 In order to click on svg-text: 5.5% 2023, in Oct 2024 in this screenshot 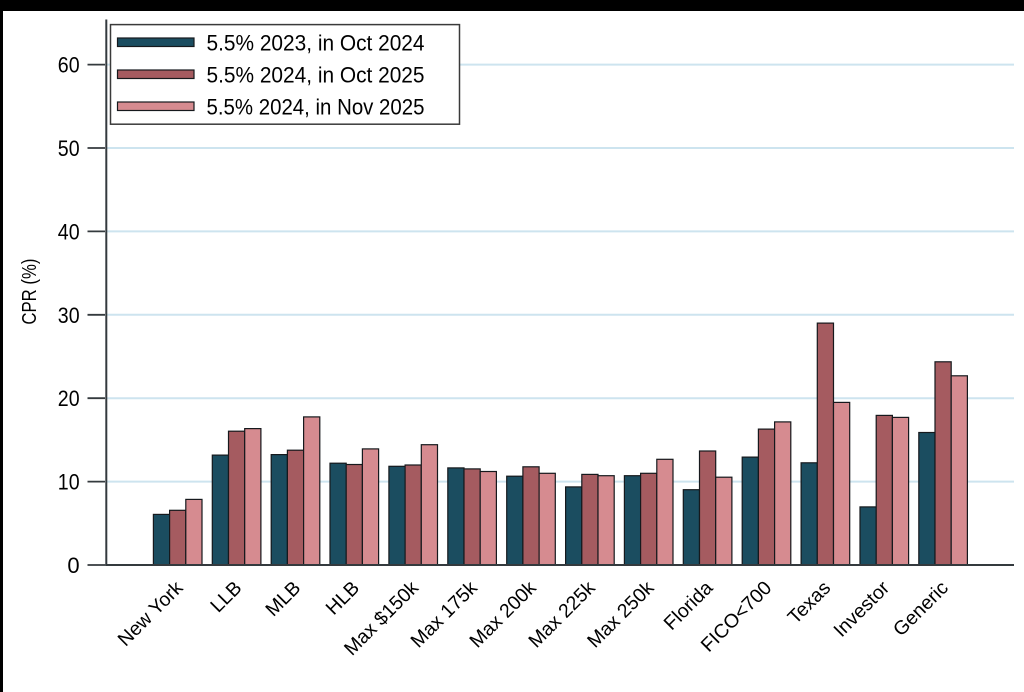, I will do `click(316, 42)`.